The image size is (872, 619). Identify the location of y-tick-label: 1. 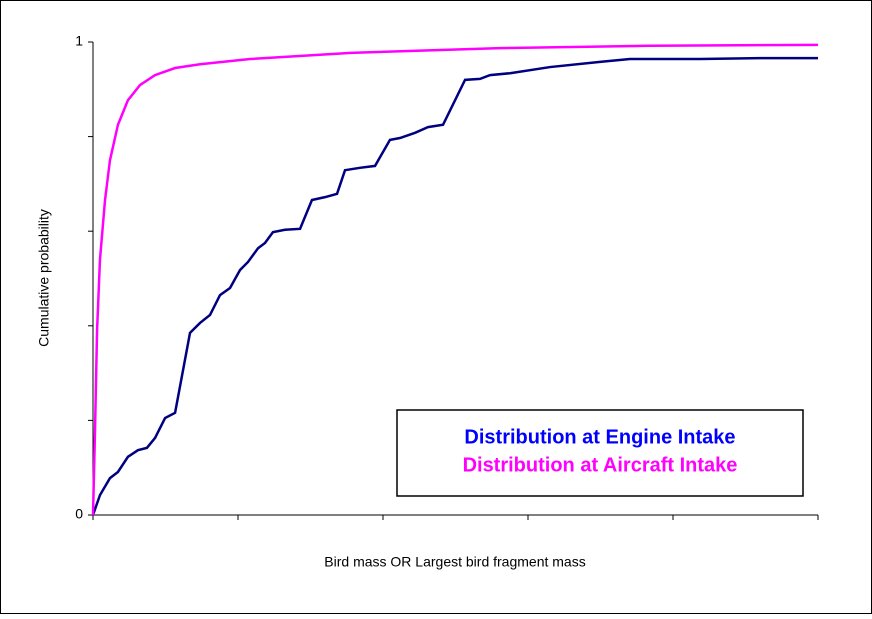
(79, 41).